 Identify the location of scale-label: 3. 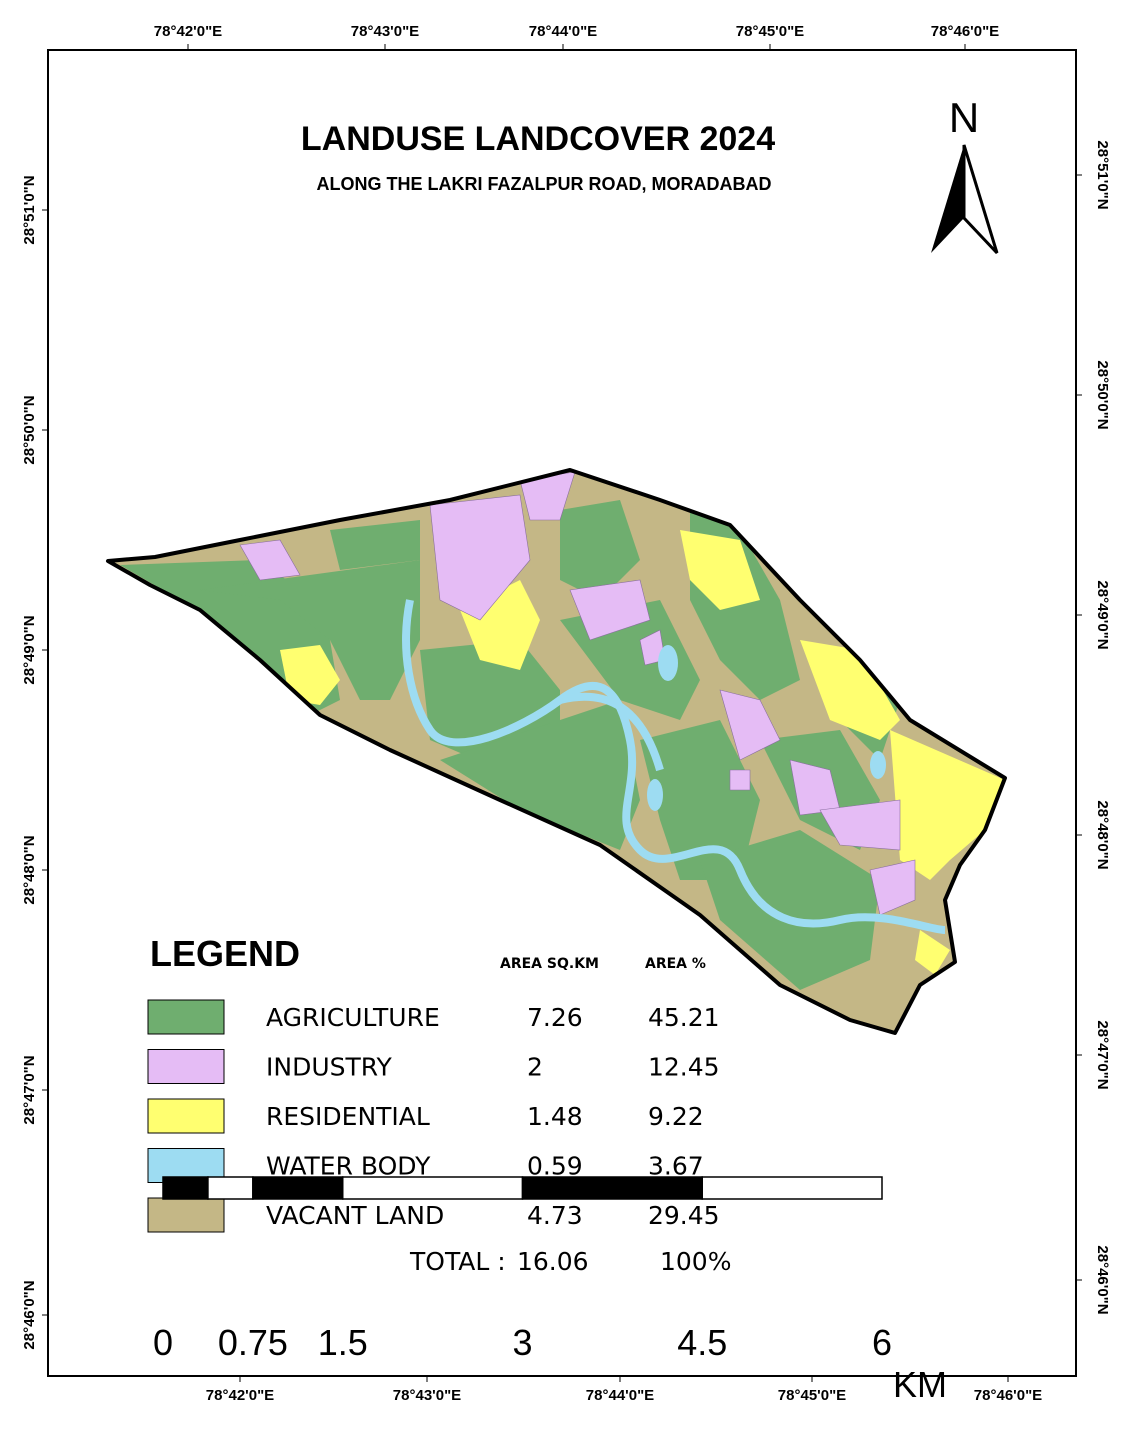
(522, 1342).